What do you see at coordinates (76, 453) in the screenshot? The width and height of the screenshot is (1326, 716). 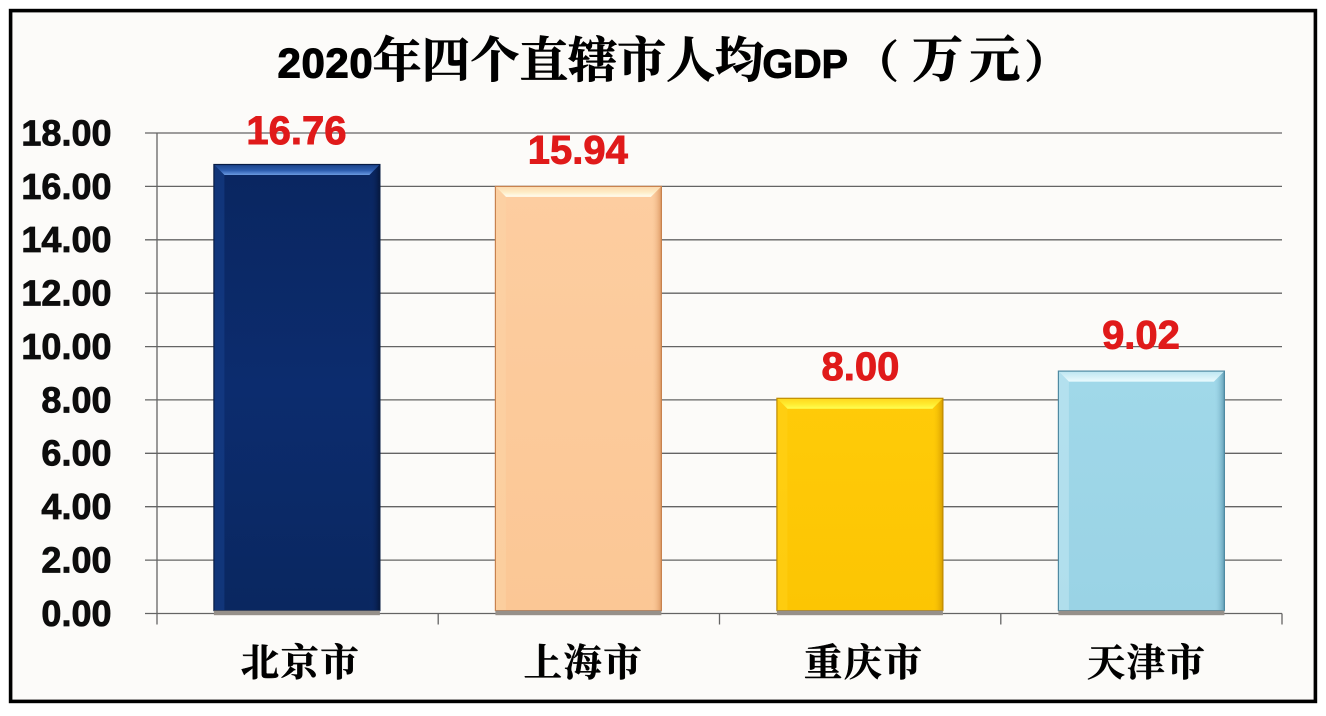 I see `svg-text: 6.00` at bounding box center [76, 453].